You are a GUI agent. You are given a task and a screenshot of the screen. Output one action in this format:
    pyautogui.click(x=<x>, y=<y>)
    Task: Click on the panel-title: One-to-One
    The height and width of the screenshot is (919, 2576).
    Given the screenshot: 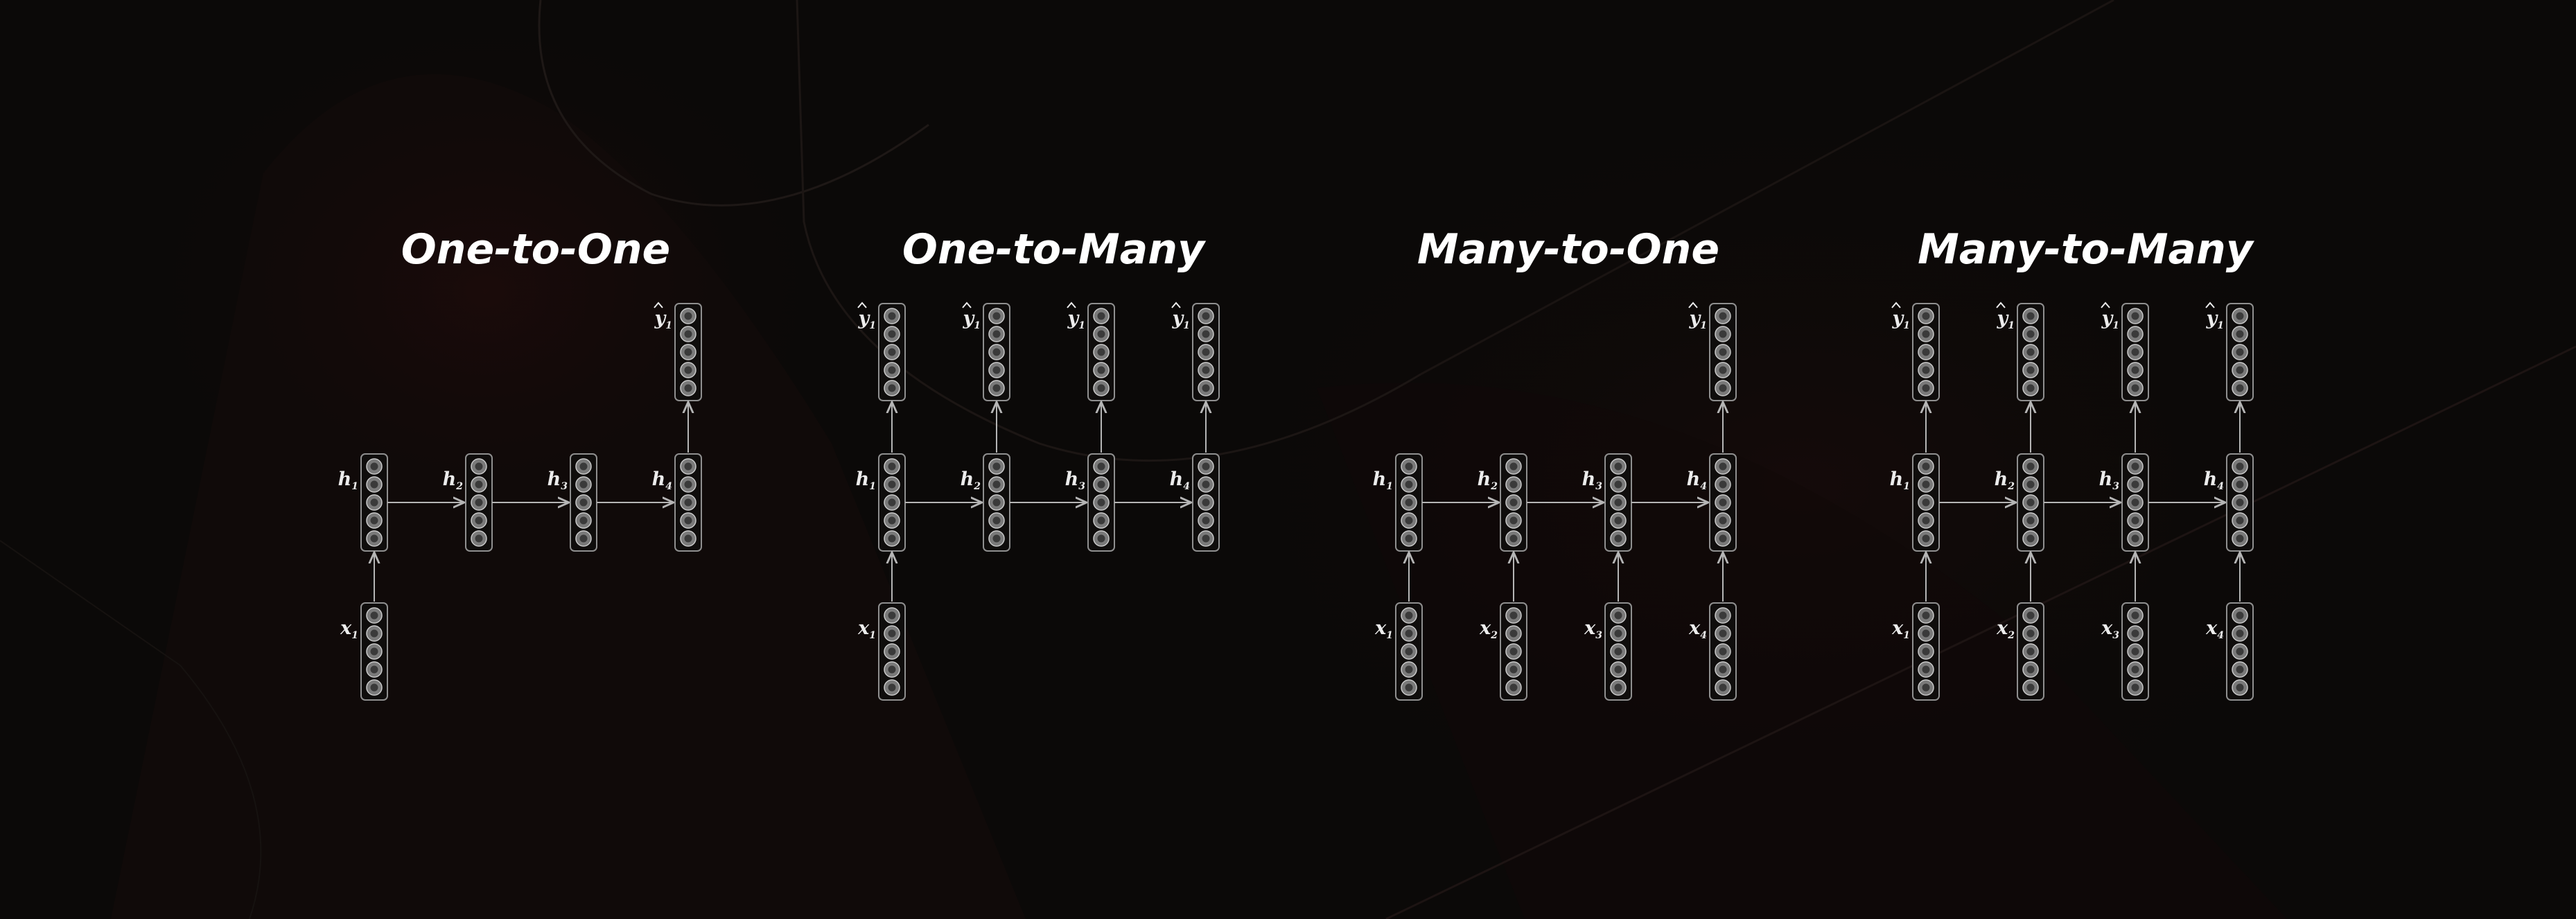 What is the action you would take?
    pyautogui.click(x=536, y=249)
    